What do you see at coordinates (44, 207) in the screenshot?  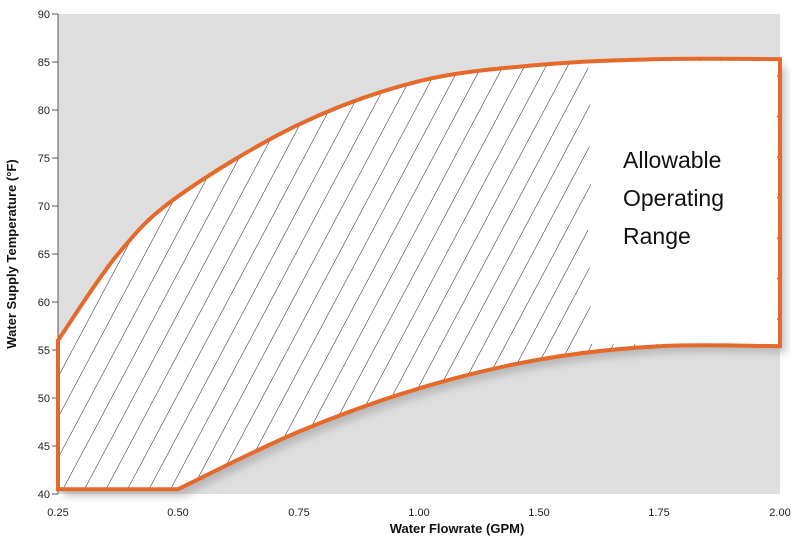 I see `y-tick-label: 70` at bounding box center [44, 207].